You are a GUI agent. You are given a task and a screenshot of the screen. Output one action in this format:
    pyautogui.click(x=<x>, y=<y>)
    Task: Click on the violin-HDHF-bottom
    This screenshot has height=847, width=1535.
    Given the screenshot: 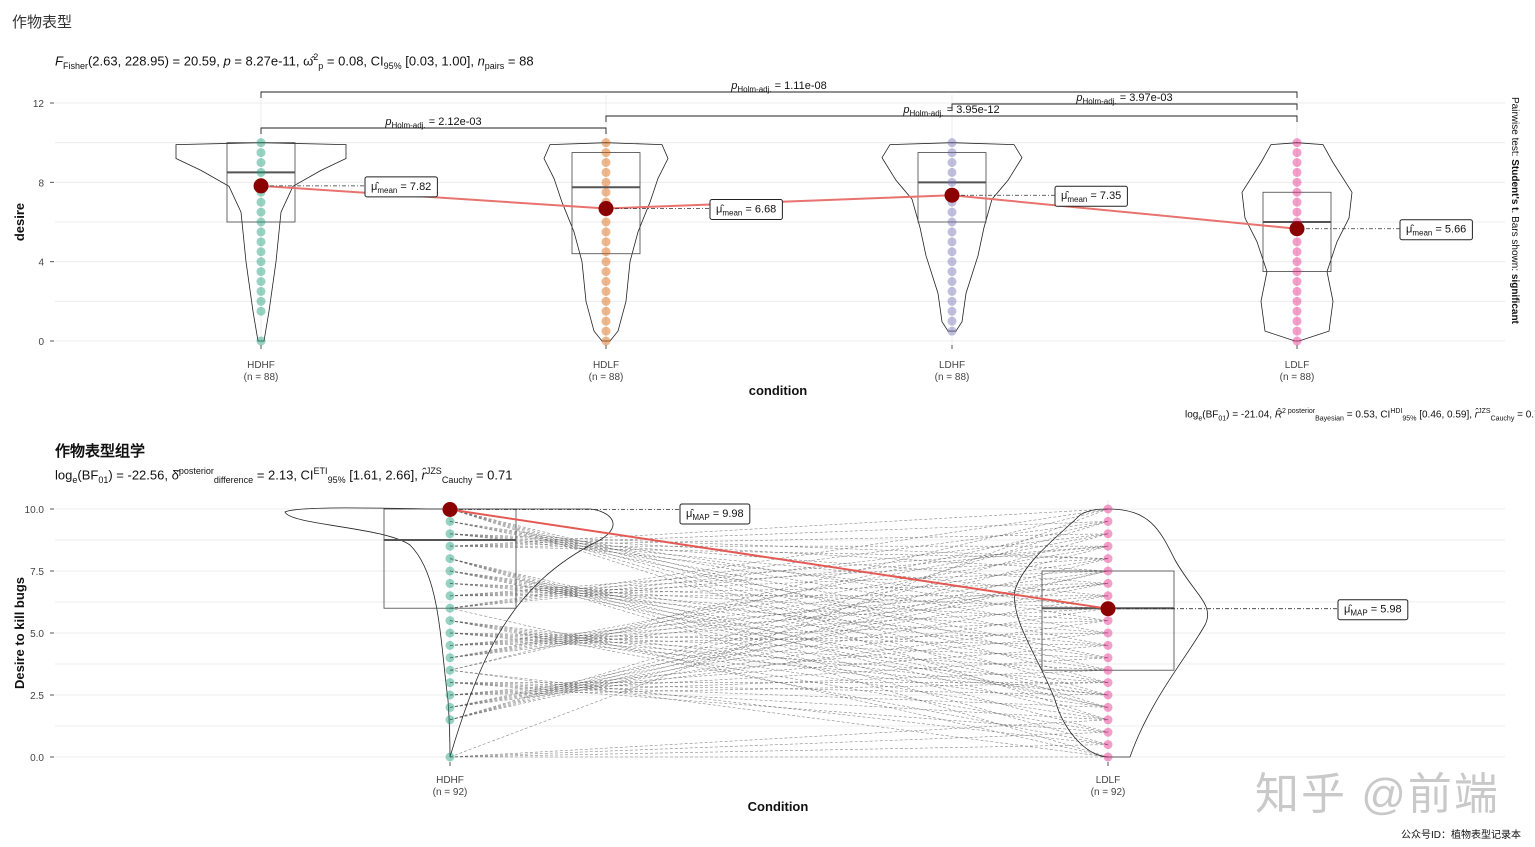 What is the action you would take?
    pyautogui.click(x=449, y=632)
    